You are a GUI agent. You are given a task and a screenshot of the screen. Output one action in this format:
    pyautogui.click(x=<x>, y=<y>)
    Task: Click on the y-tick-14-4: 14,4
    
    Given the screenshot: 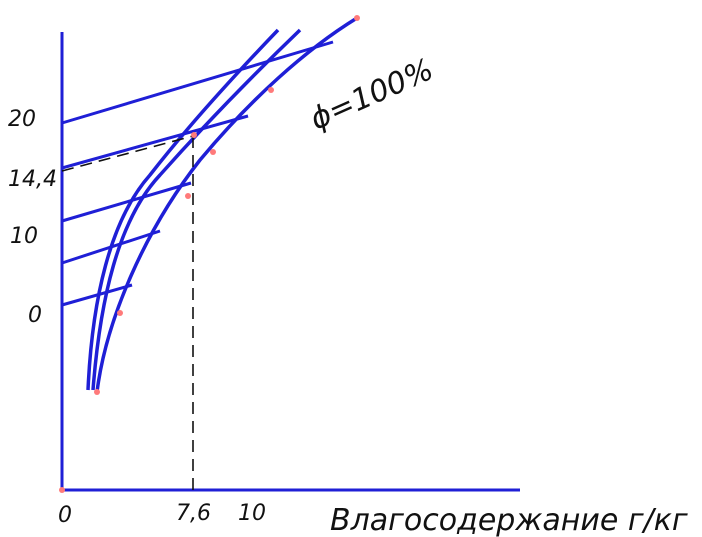 What is the action you would take?
    pyautogui.click(x=32, y=179)
    